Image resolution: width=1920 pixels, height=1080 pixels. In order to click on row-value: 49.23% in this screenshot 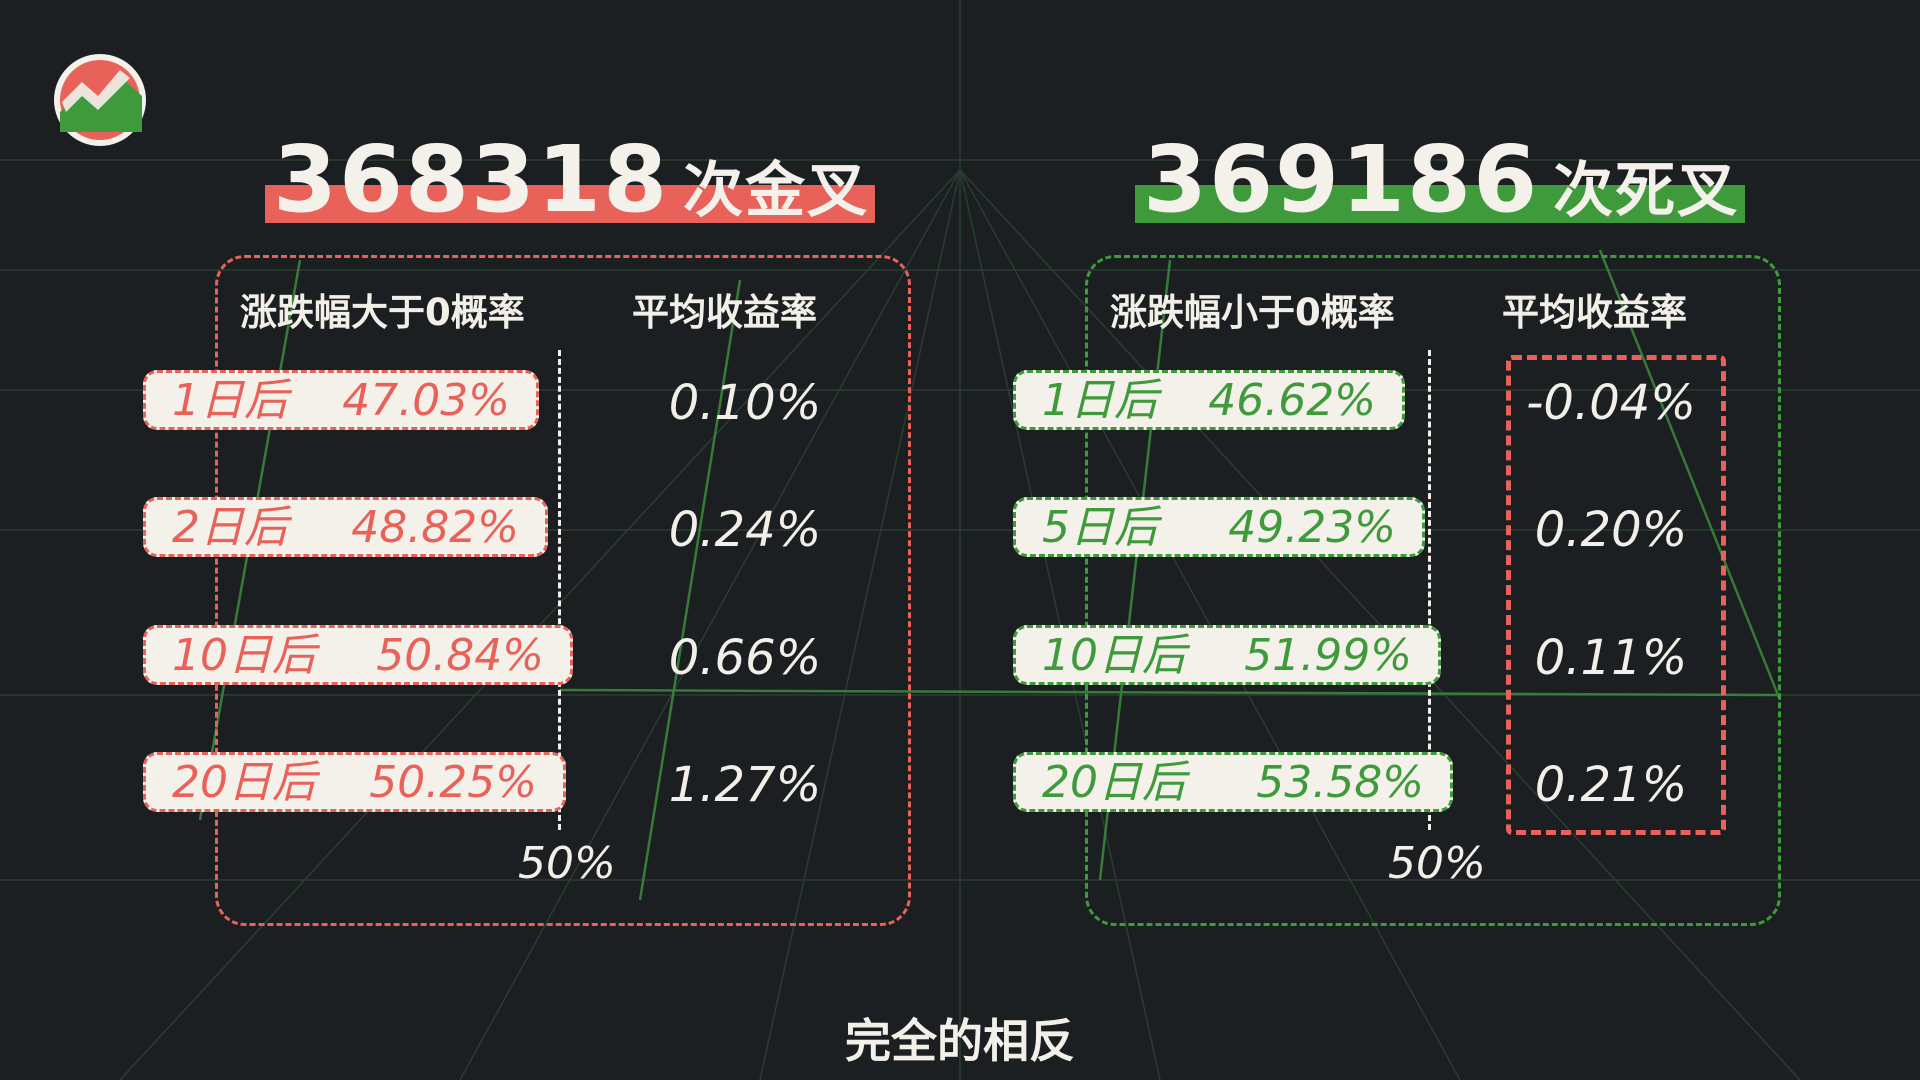, I will do `click(1312, 527)`.